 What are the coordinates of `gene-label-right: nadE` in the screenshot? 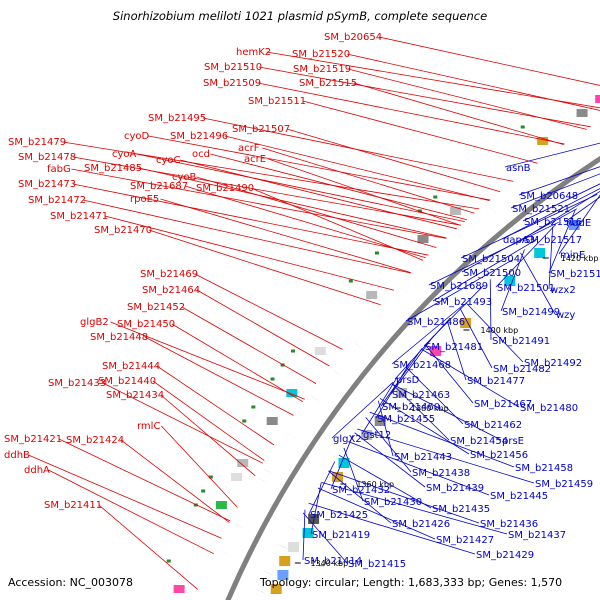 It's located at (578, 223).